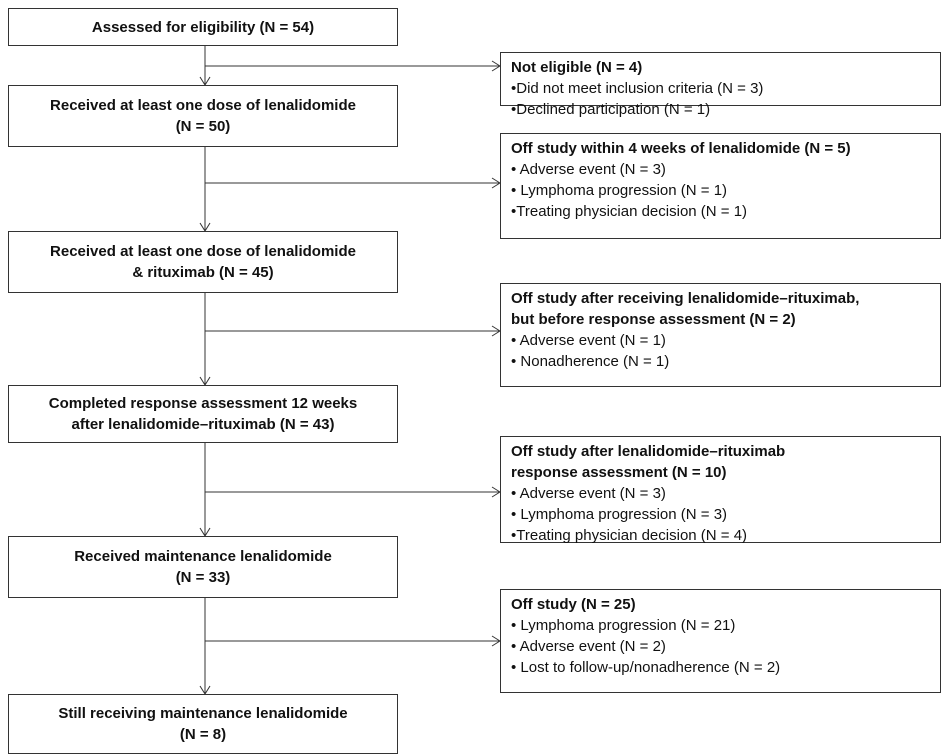 This screenshot has width=942, height=754. What do you see at coordinates (611, 109) in the screenshot?
I see `exclusion-item: •Declined participation (N = 1)` at bounding box center [611, 109].